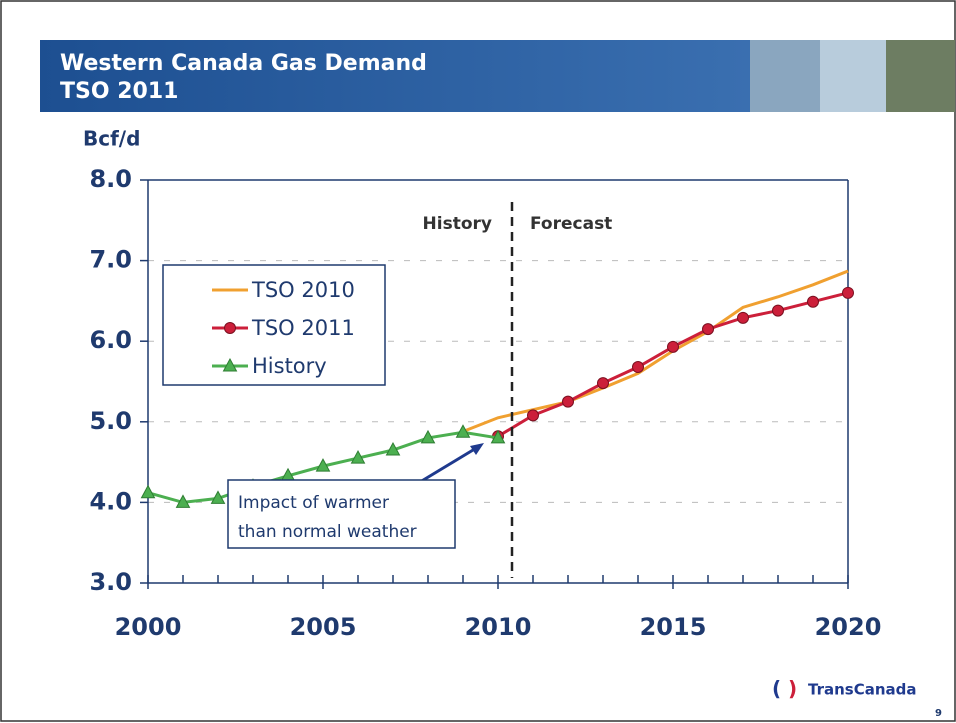  Describe the element at coordinates (323, 627) in the screenshot. I see `x-tick-label: 2005` at that location.